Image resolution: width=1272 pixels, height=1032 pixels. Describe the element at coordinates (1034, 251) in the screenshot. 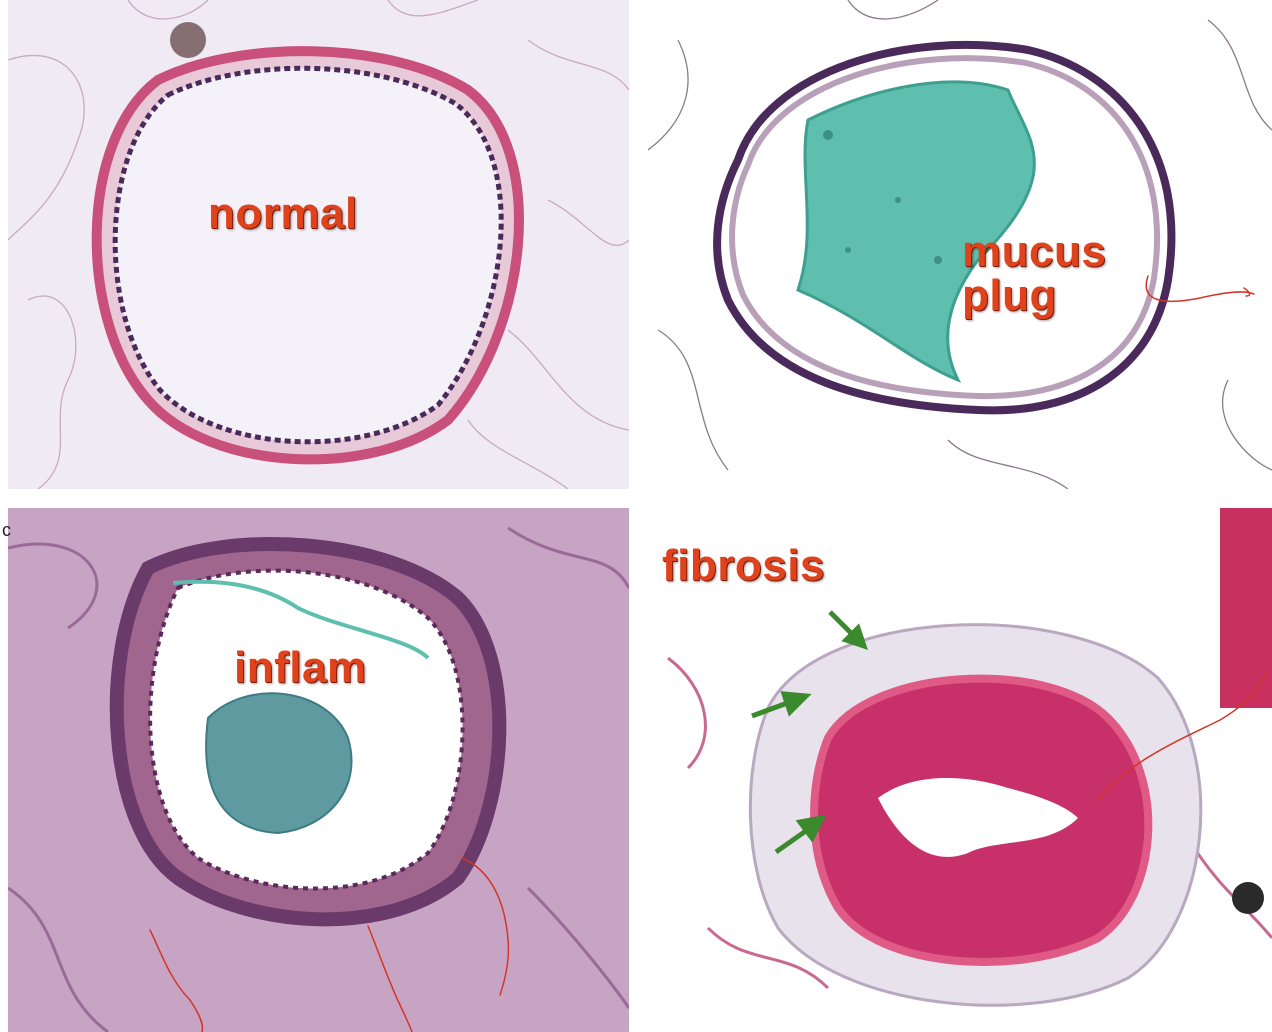

I see `mucus-label-line1: mucus` at that location.